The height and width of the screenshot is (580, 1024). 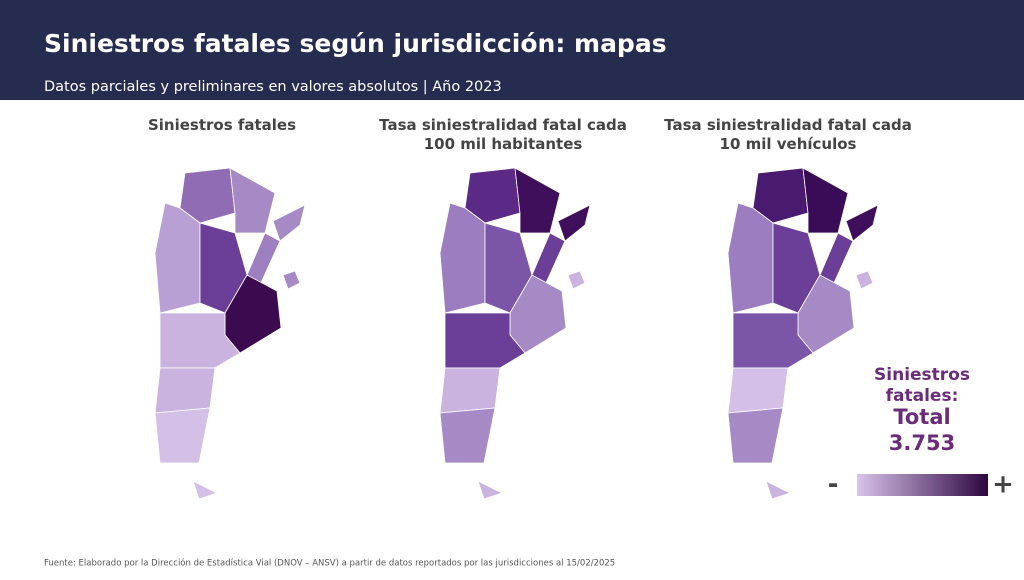 What do you see at coordinates (1003, 485) in the screenshot?
I see `legend-high: +` at bounding box center [1003, 485].